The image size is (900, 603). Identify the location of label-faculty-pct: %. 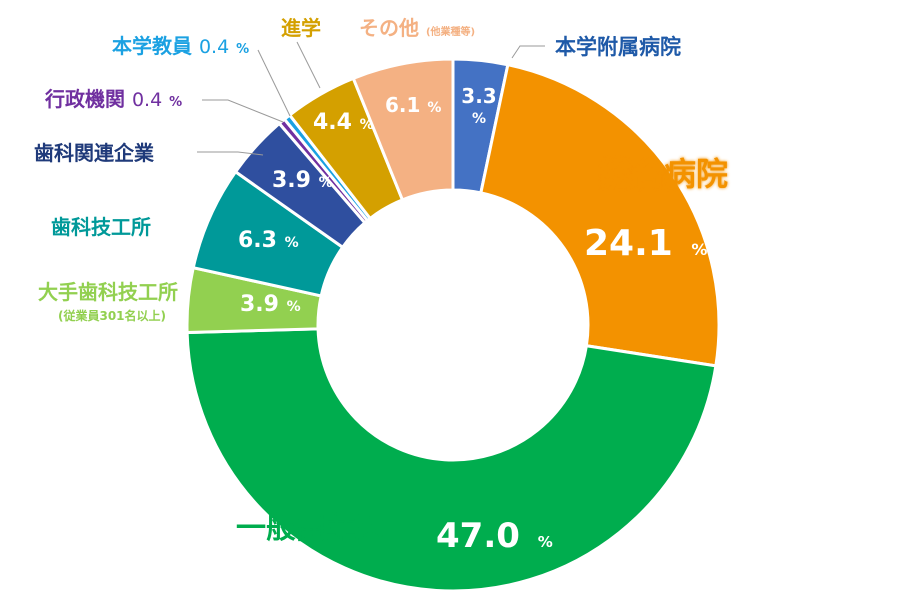
(243, 49).